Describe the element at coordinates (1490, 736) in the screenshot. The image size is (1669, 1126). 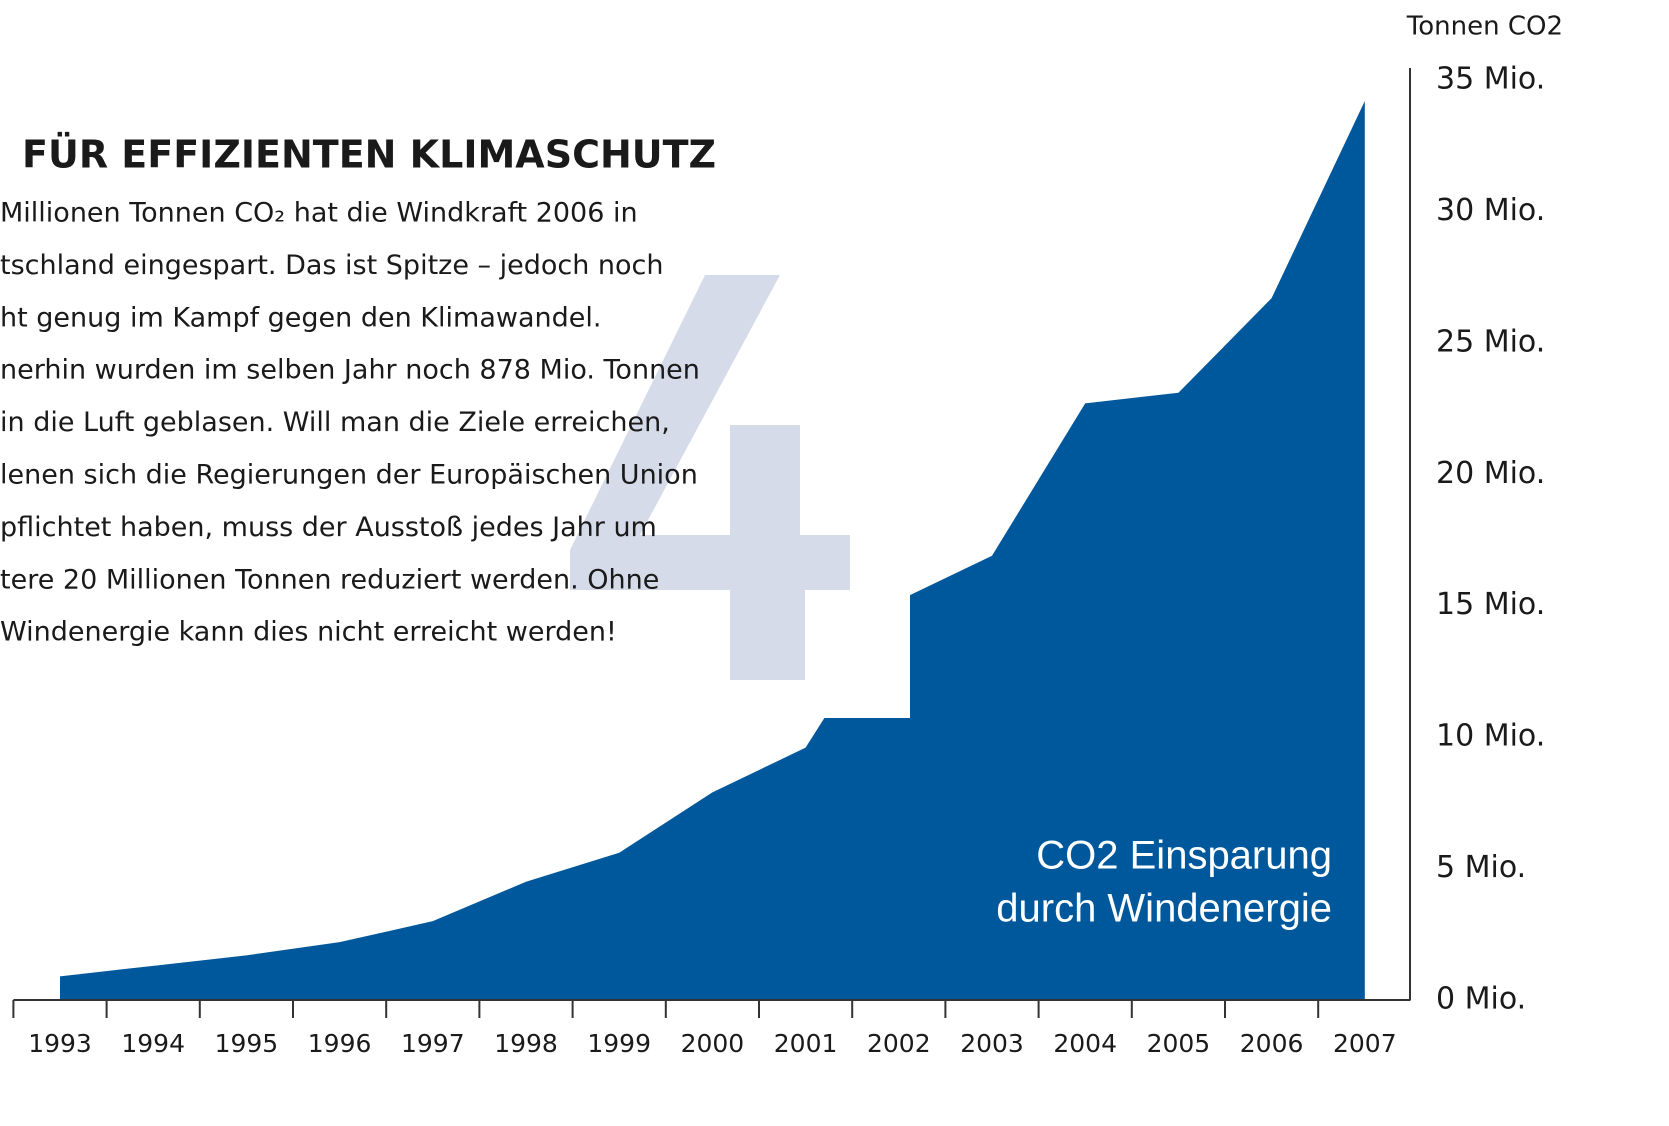
I see `y-tick-label: 10 Mio.` at that location.